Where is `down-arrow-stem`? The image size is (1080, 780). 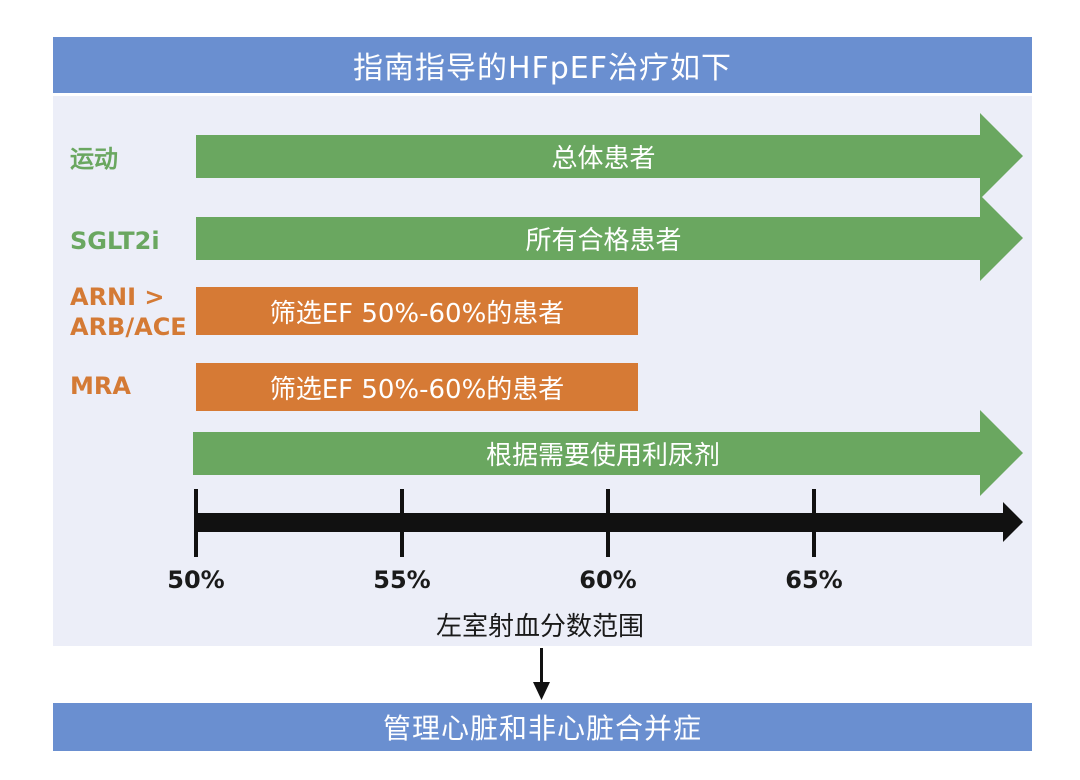
down-arrow-stem is located at coordinates (541, 666).